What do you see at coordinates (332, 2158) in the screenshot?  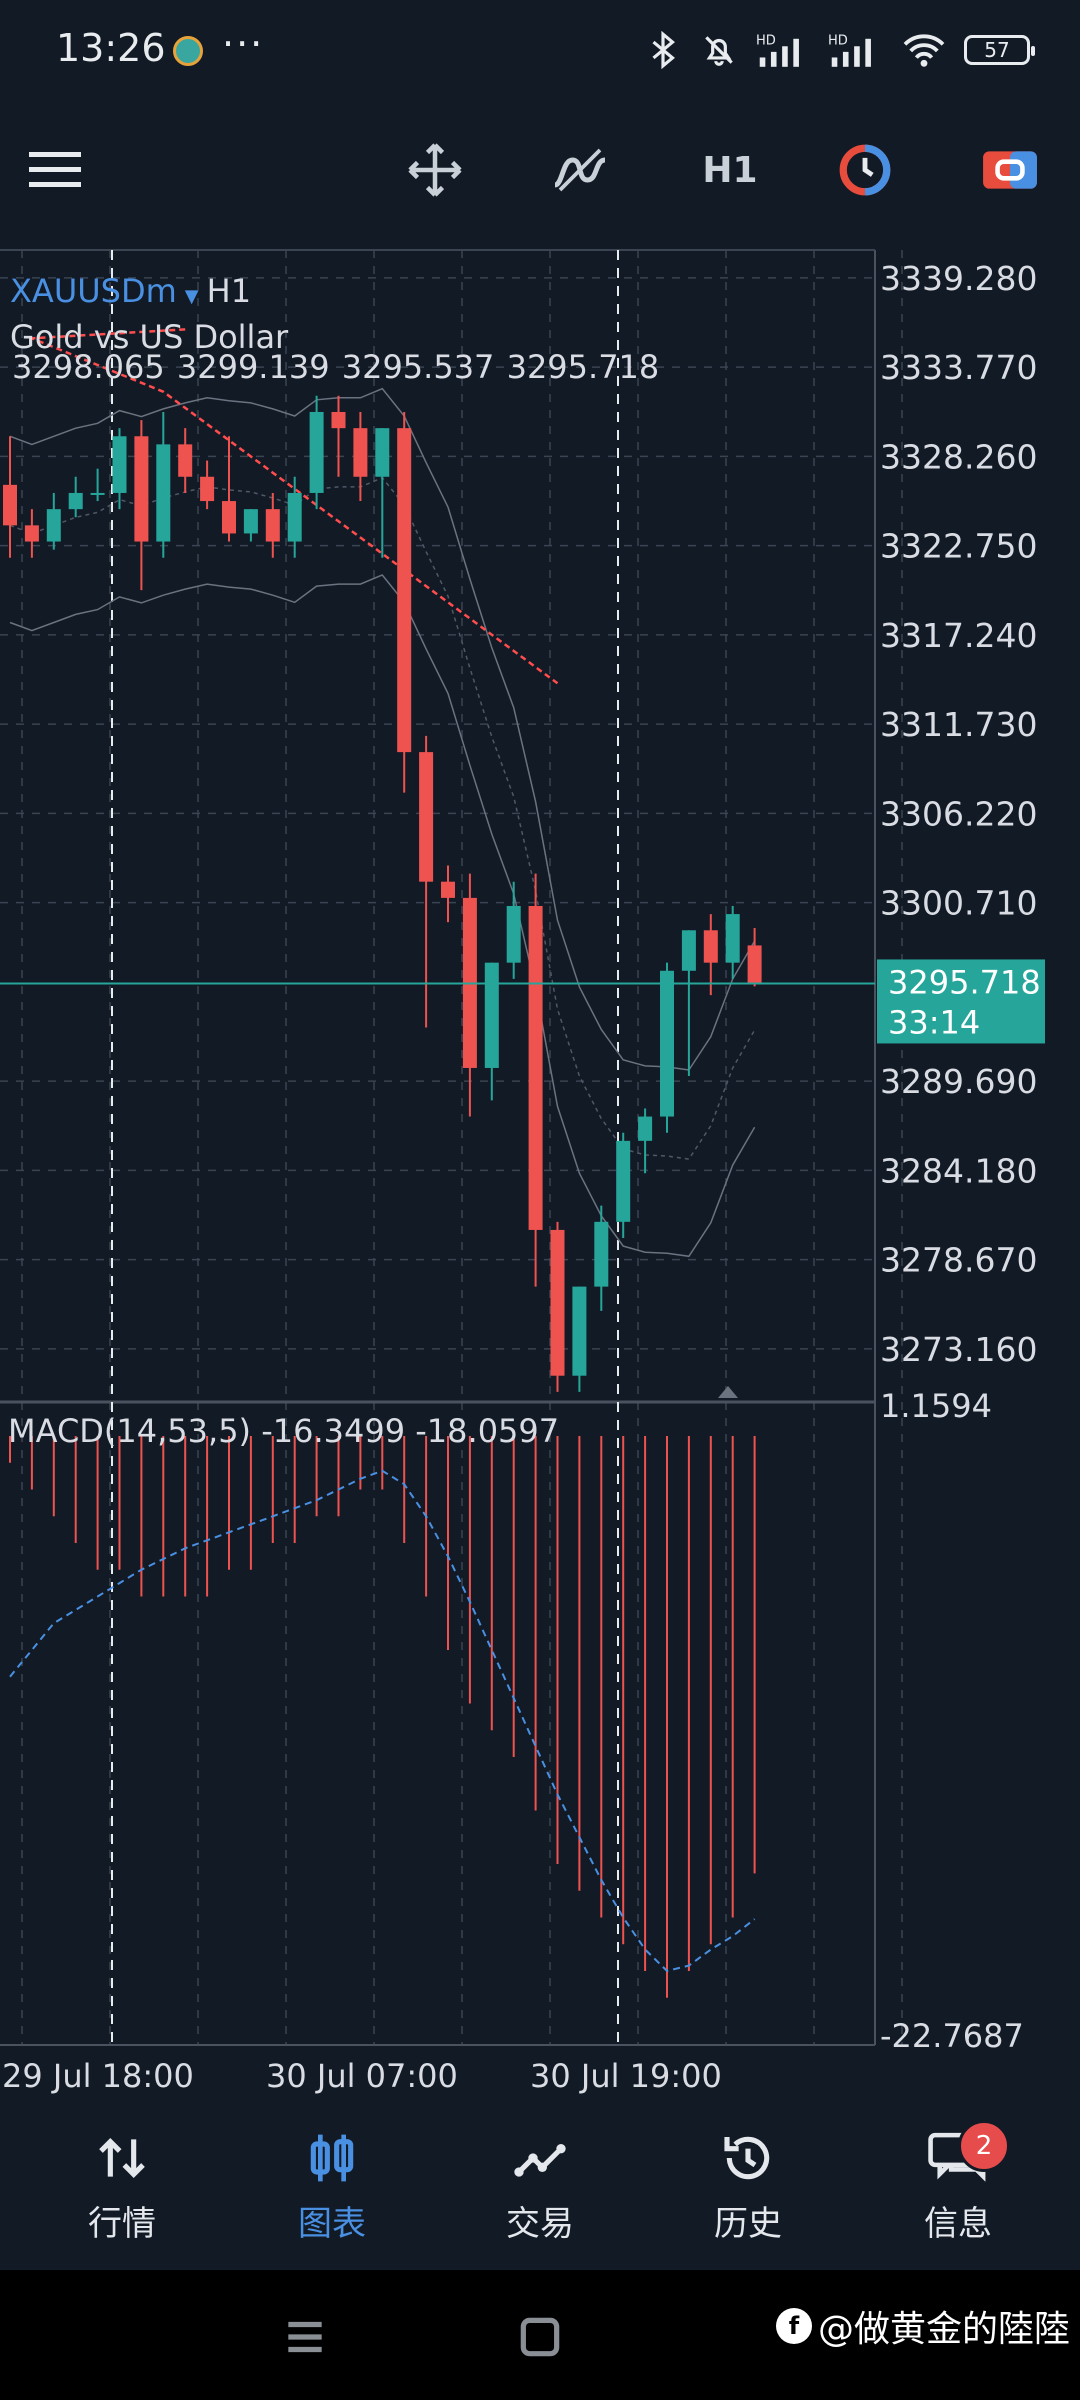 I see `chart-icon` at bounding box center [332, 2158].